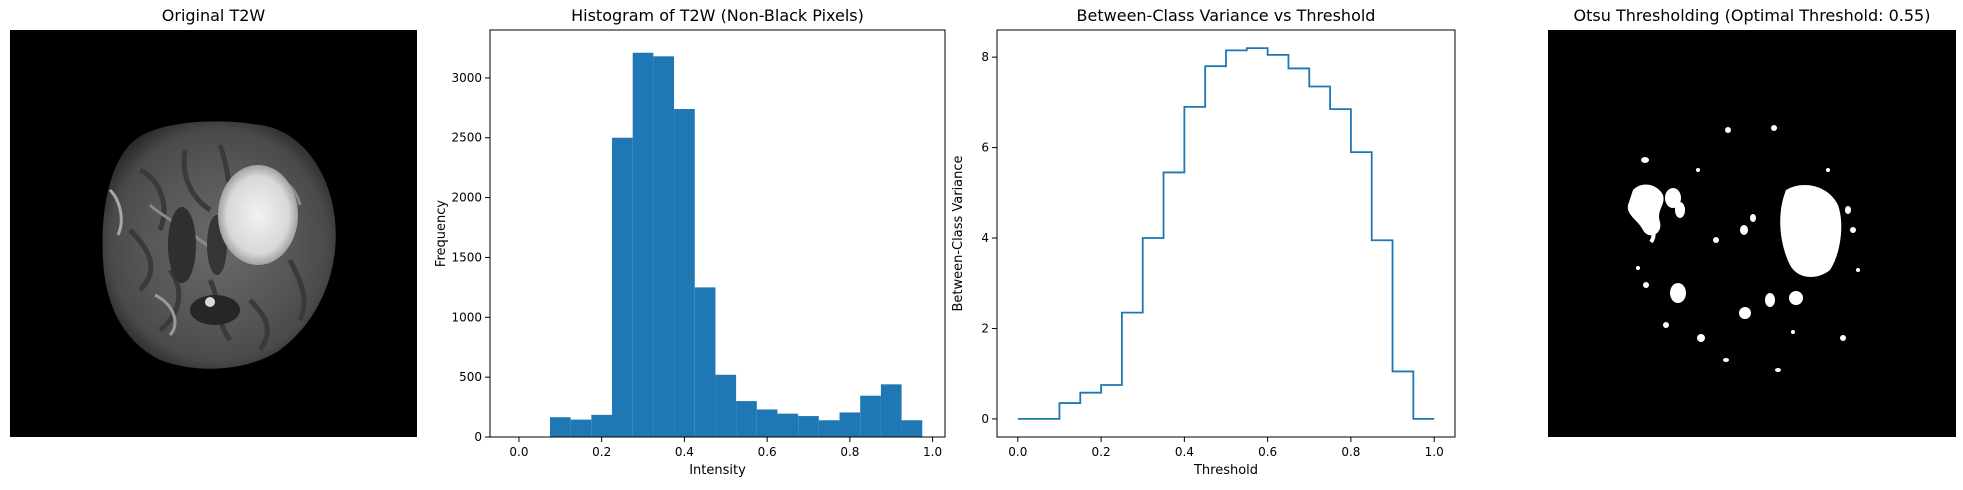  Describe the element at coordinates (1184, 452) in the screenshot. I see `variance-xtick-label: 0.4` at that location.